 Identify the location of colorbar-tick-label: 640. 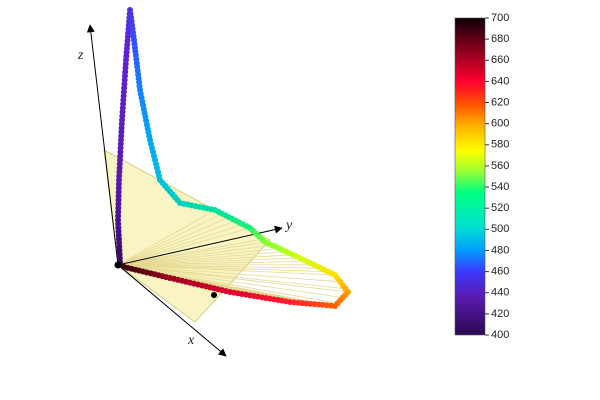
(500, 81).